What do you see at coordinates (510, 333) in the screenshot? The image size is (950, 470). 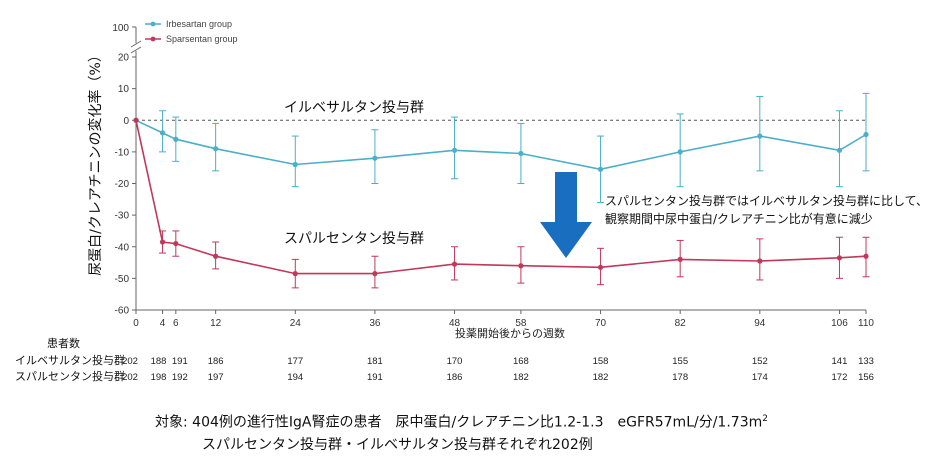 I see `x-axis-label: 投薬開始後からの週数` at bounding box center [510, 333].